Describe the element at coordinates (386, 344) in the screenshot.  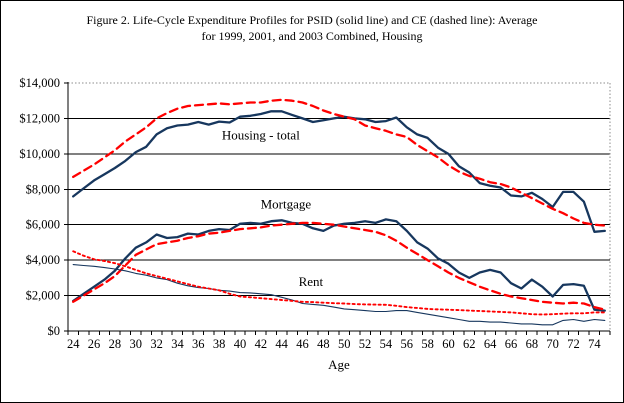
I see `x-tick-label: 54` at that location.